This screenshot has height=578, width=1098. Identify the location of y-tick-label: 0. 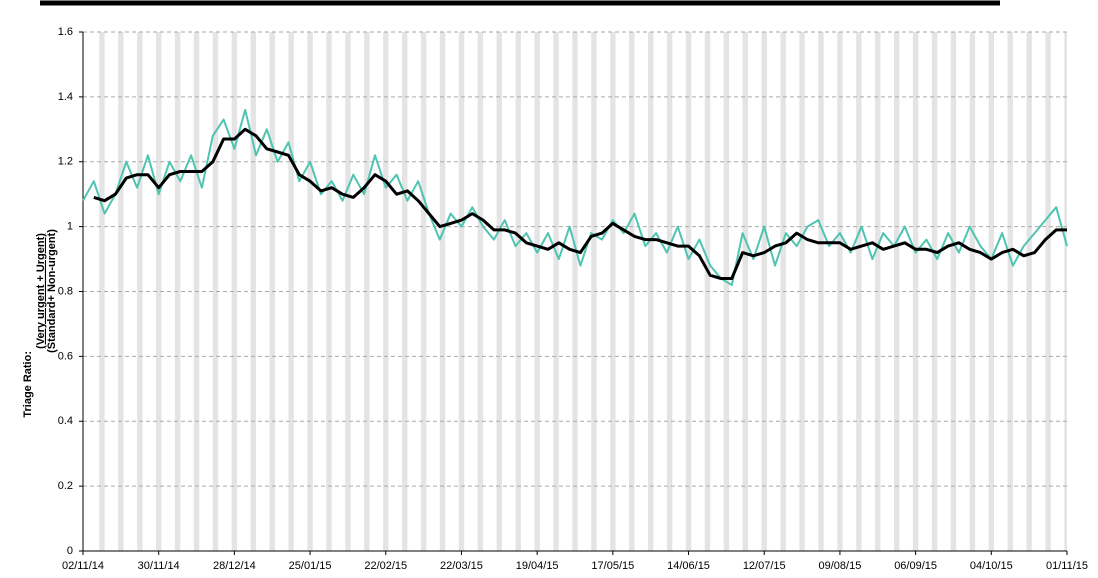
(70, 551).